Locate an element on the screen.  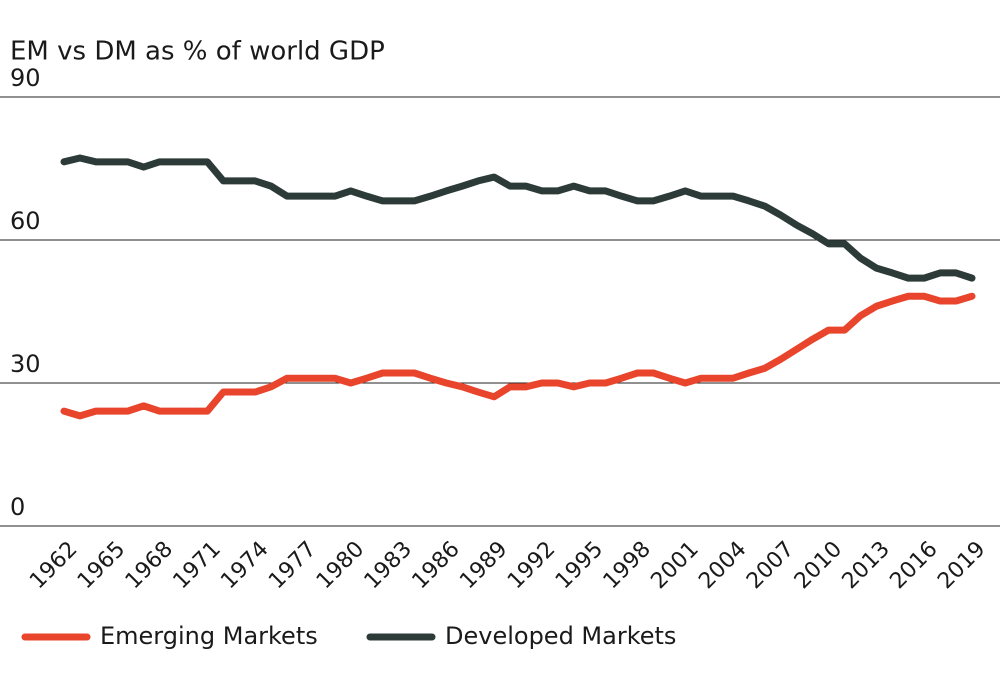
x-tick-label: 2016 is located at coordinates (913, 565).